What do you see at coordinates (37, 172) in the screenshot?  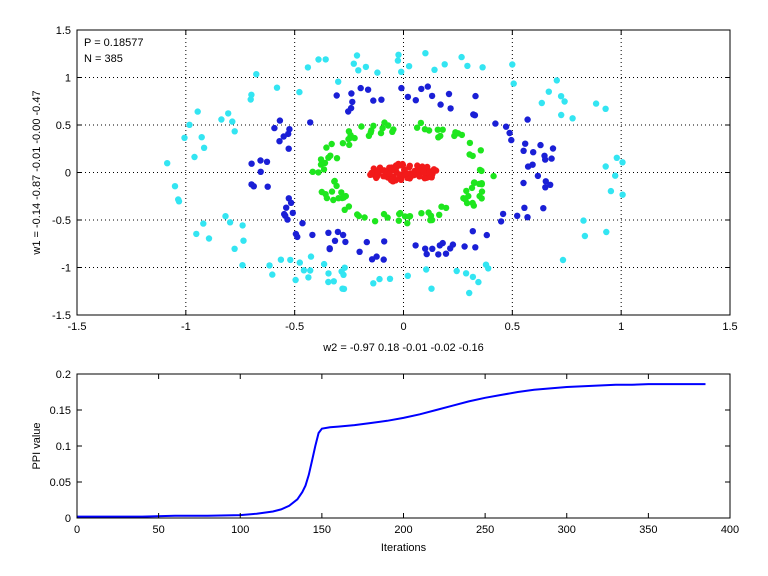 I see `scatter-y-axis-label: w1 = -0.14 -0.87 -0.01 -0.00 -0.47` at bounding box center [37, 172].